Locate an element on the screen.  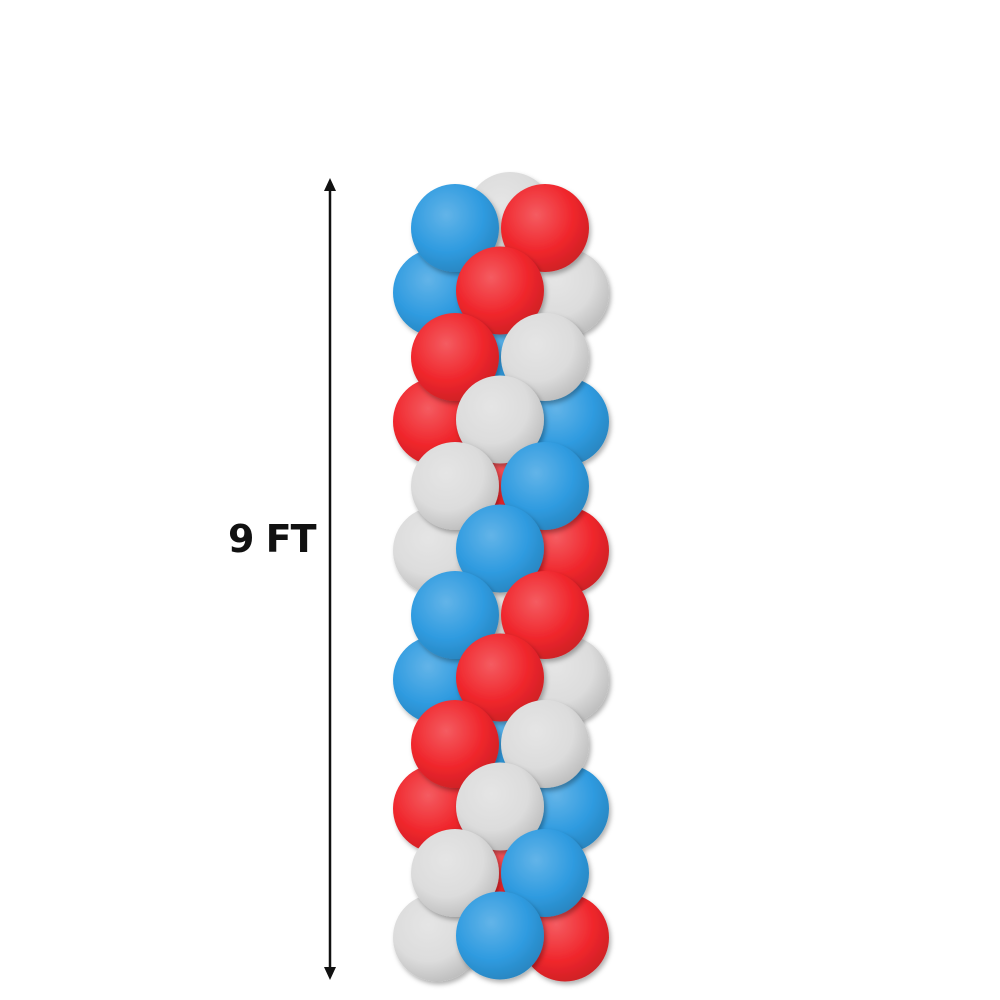
height-label: 9 FT is located at coordinates (272, 539).